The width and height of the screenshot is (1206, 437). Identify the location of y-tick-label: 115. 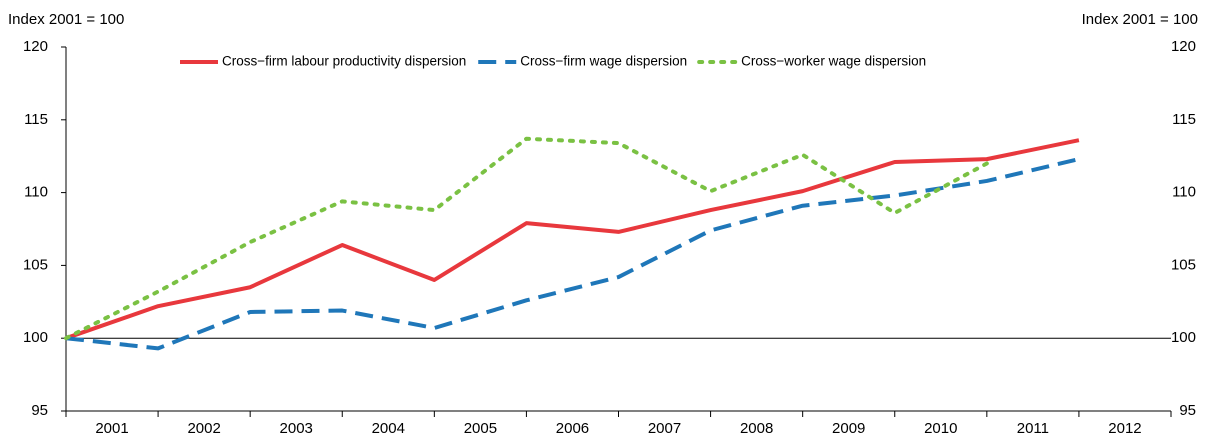
(36, 119).